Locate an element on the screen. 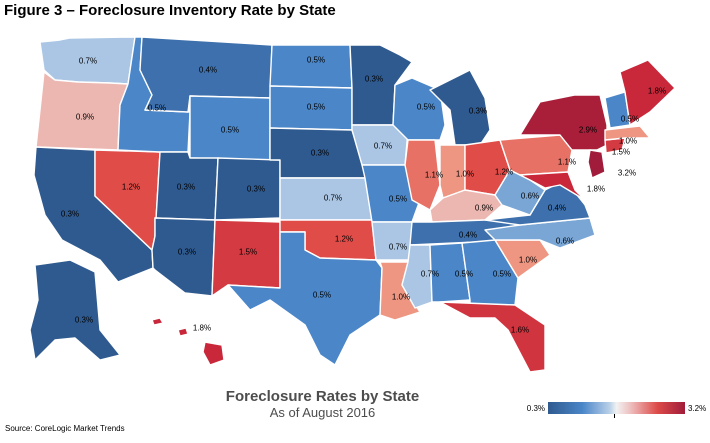  source-note: Source: CoreLogic Market Trends is located at coordinates (65, 428).